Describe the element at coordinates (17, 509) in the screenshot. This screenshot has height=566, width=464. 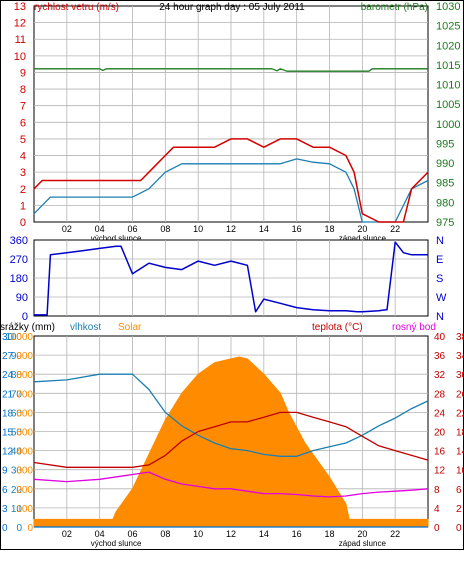
I see `humidity-y-tick: 10` at that location.